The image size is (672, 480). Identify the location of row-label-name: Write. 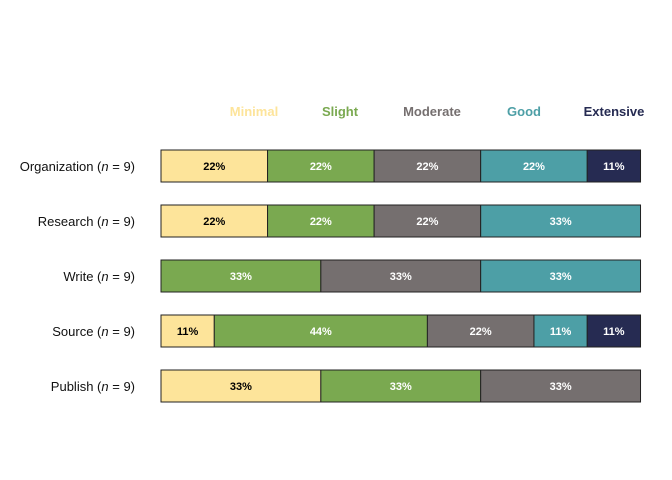
(78, 276).